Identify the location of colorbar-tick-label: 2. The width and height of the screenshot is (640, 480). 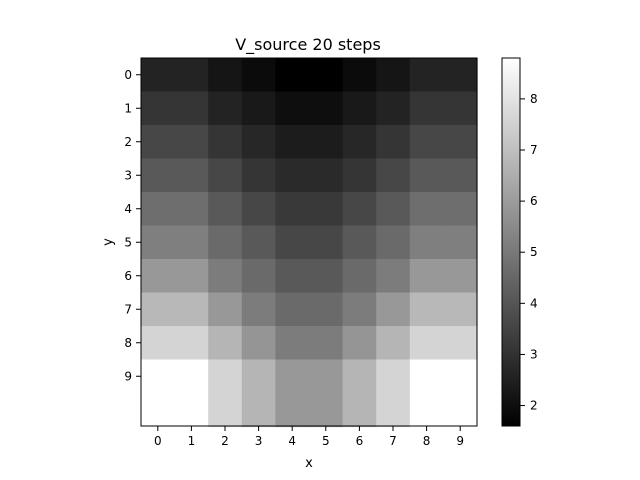
(534, 406).